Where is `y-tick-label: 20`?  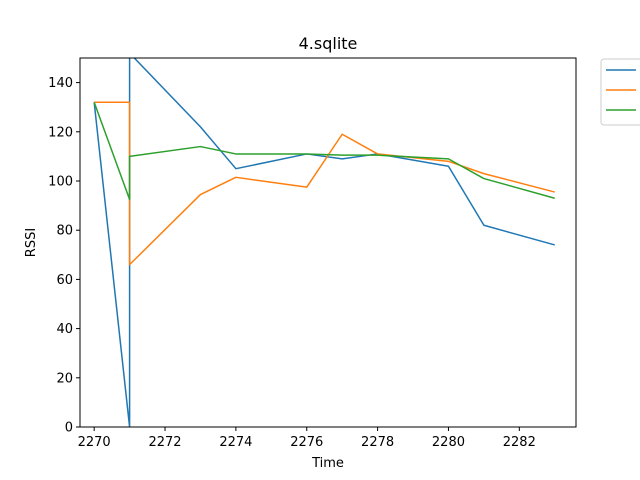 y-tick-label: 20 is located at coordinates (64, 378).